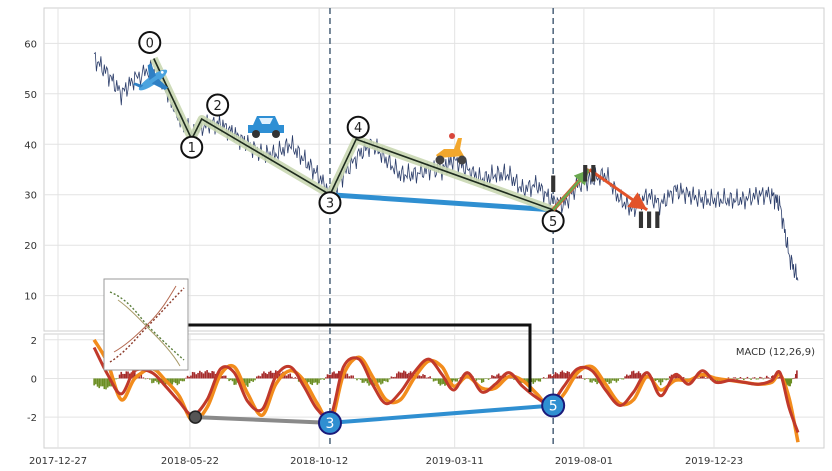 Image resolution: width=832 pixels, height=471 pixels. What do you see at coordinates (451, 149) in the screenshot?
I see `scooter-icon` at bounding box center [451, 149].